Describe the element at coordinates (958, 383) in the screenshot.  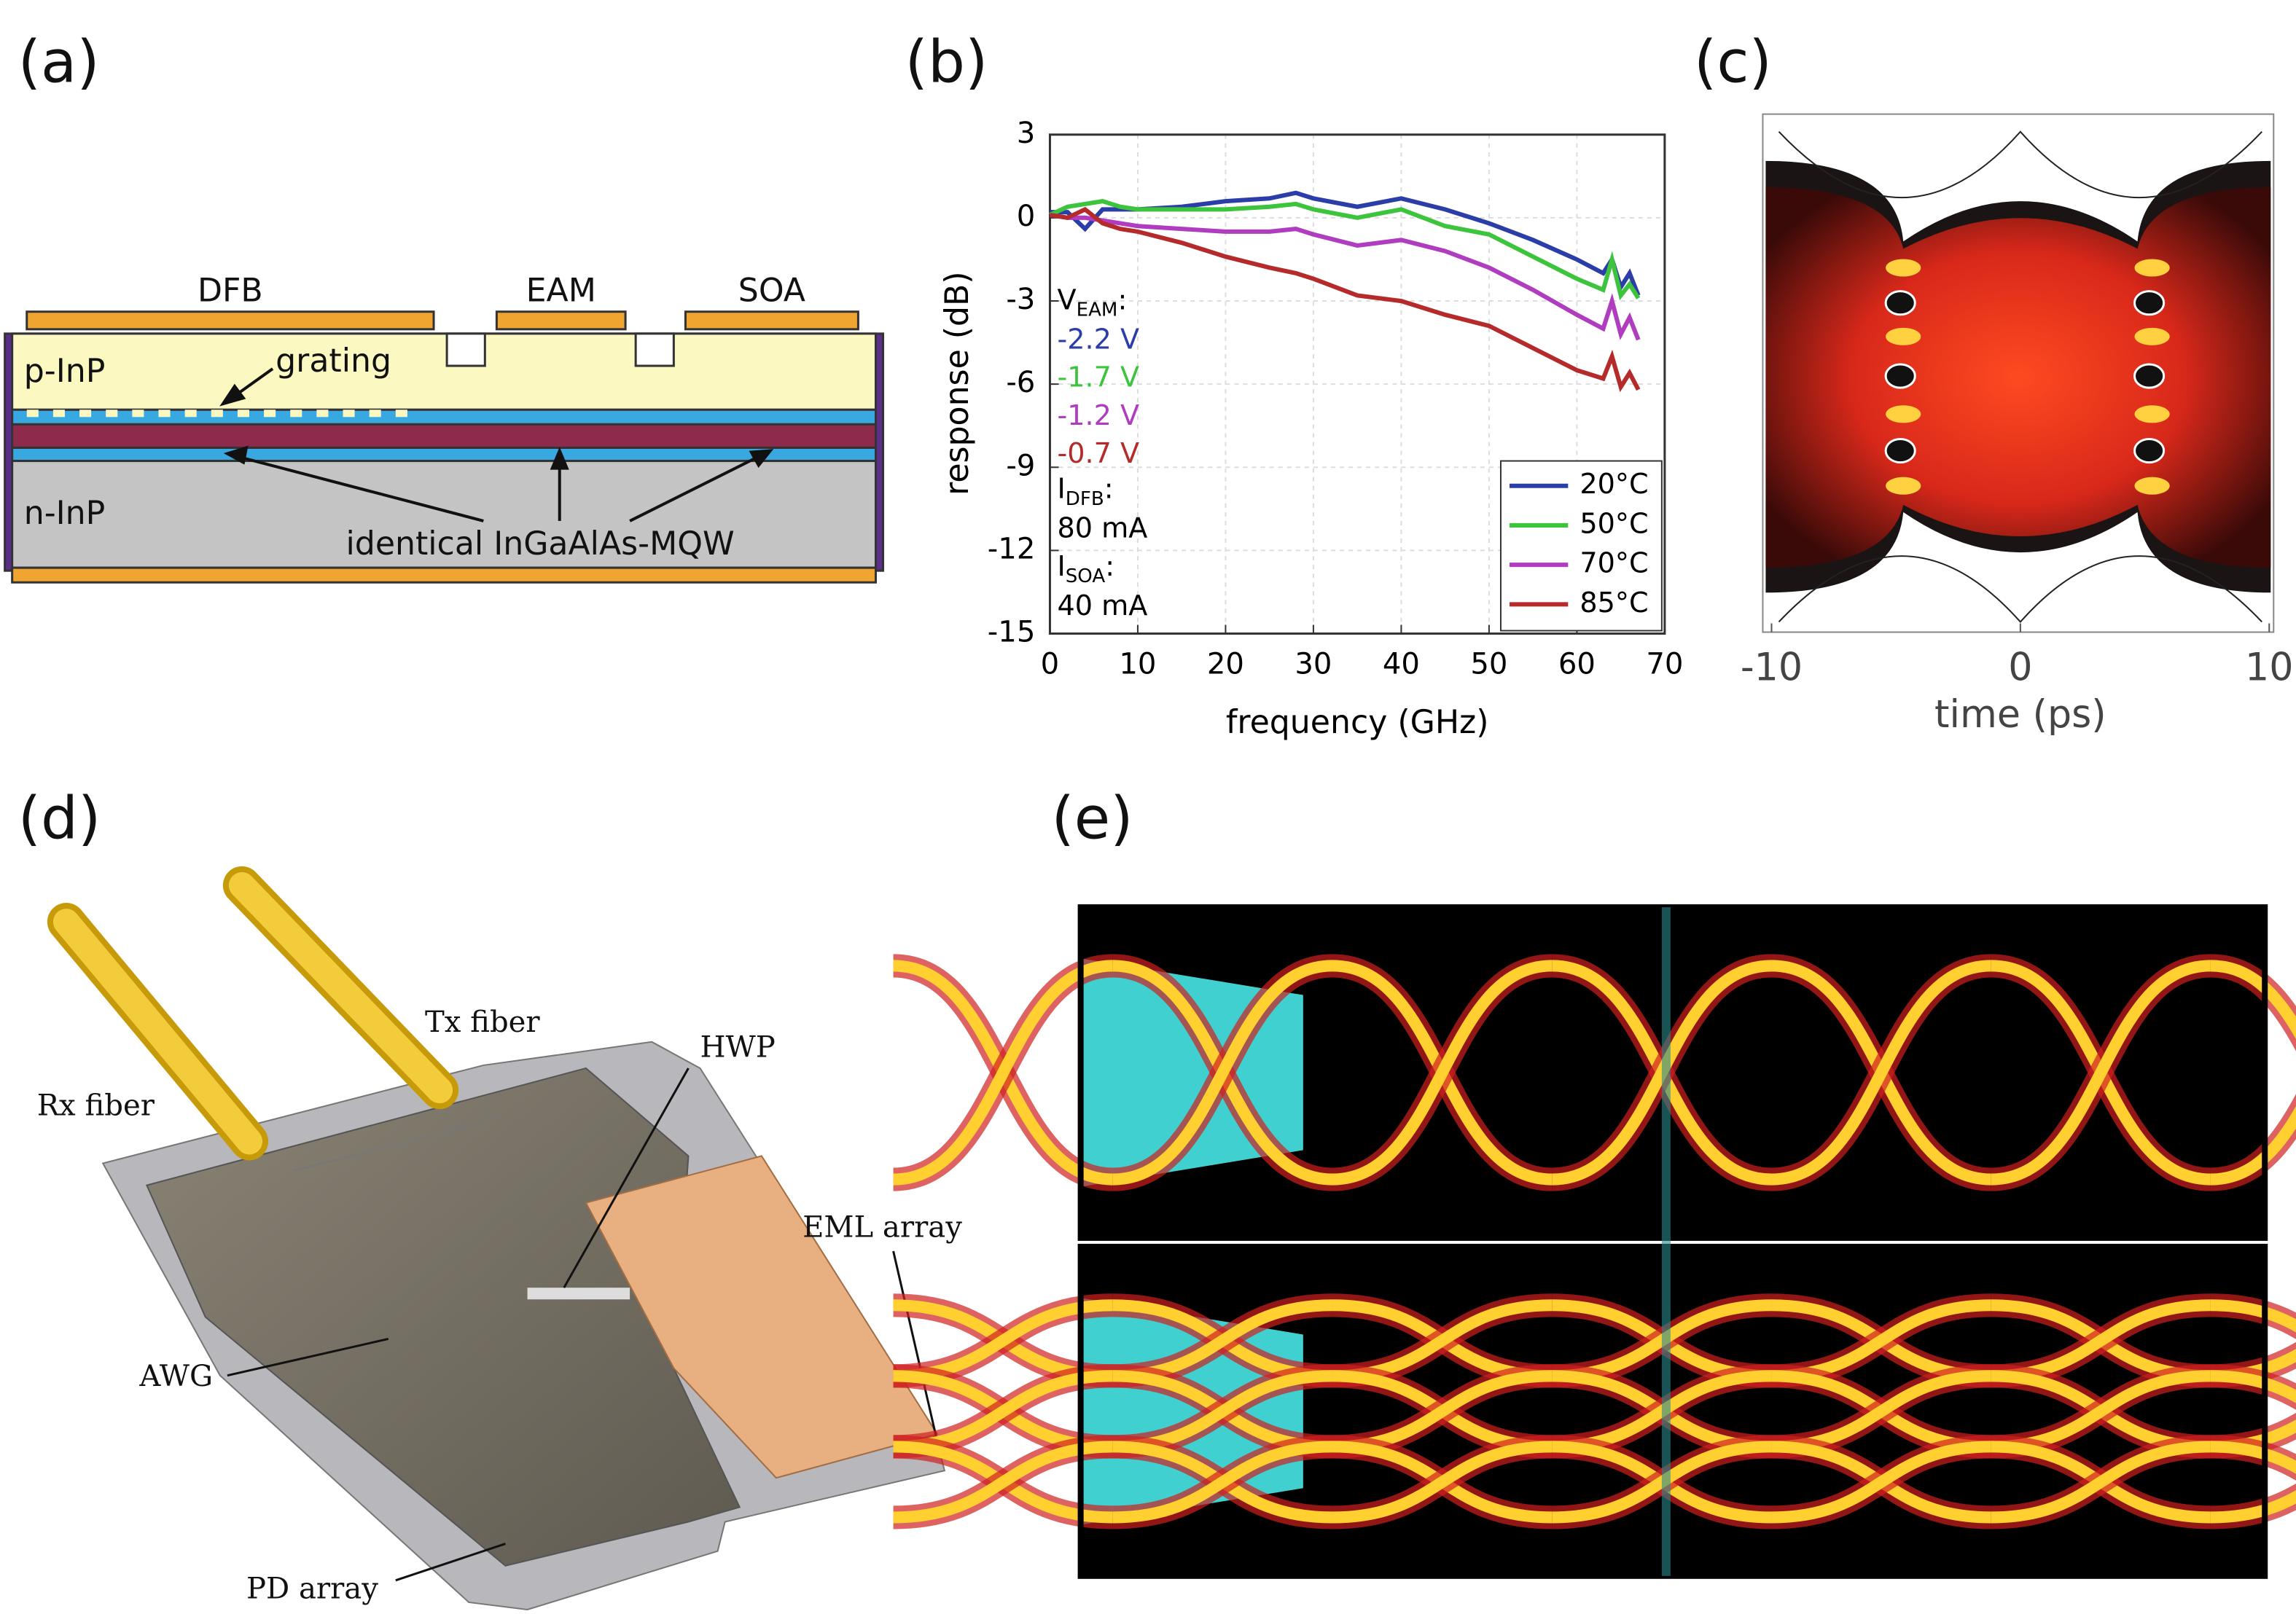
I see `y-axis-title: response (dB)` at that location.